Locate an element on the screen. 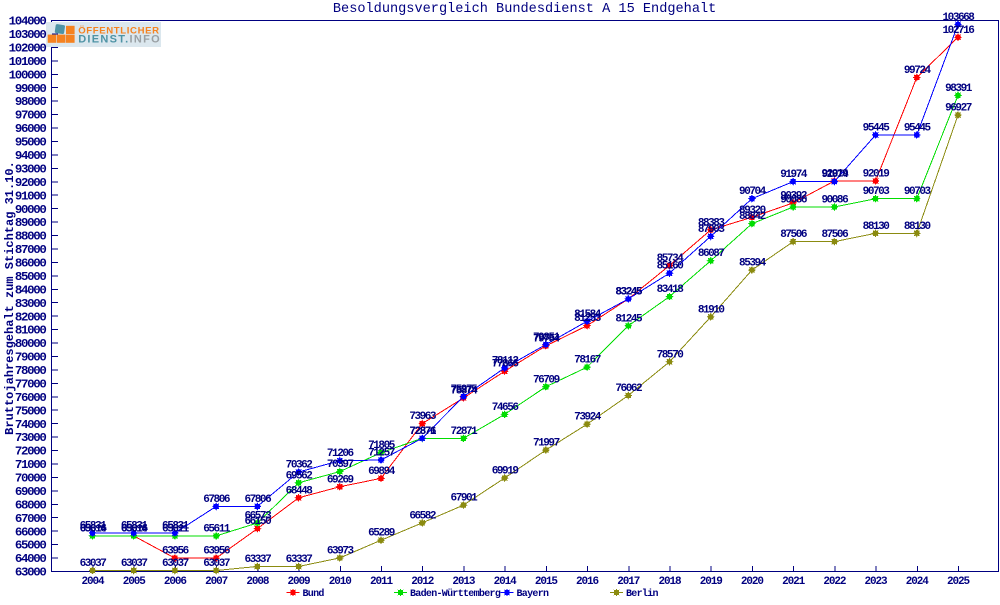  svg-text: 103668 is located at coordinates (959, 18).